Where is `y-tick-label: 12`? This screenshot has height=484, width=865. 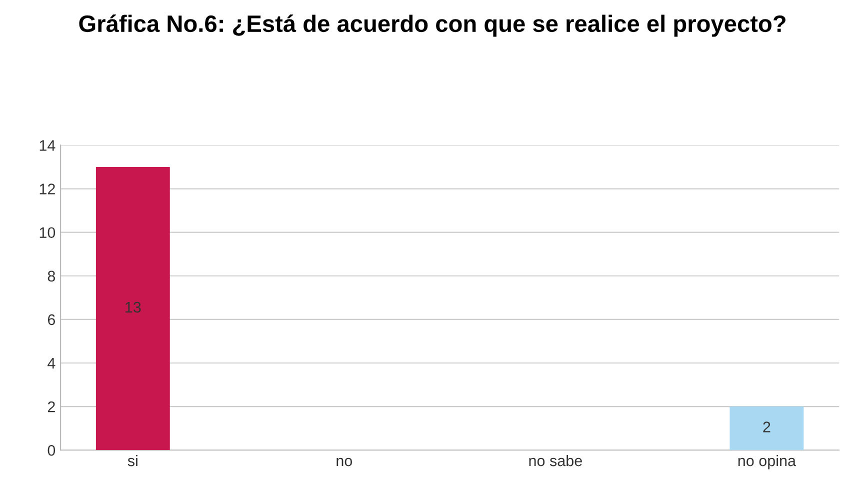 y-tick-label: 12 is located at coordinates (47, 189).